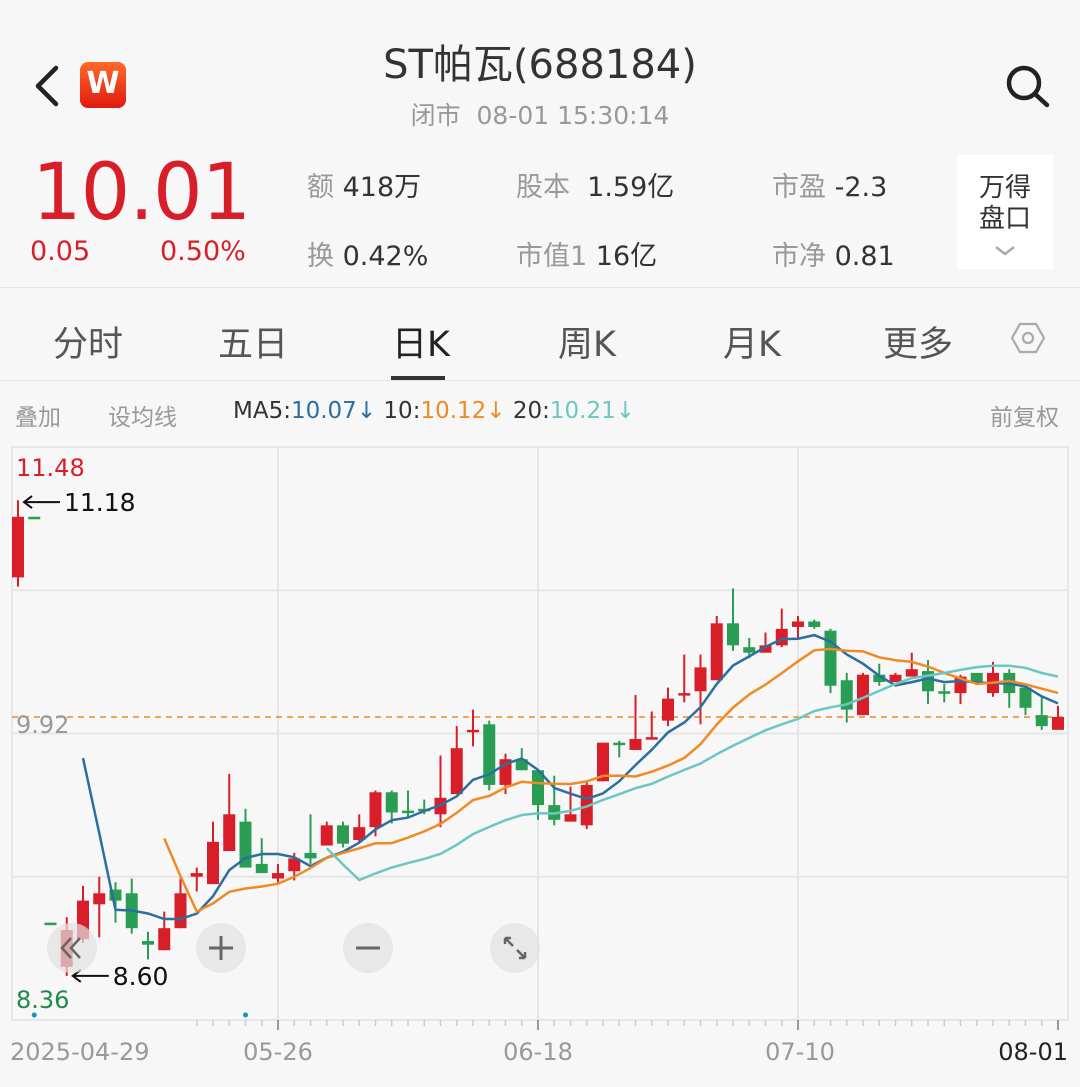 This screenshot has width=1080, height=1087. Describe the element at coordinates (402, 411) in the screenshot. I see `ma10-label: 10:` at that location.